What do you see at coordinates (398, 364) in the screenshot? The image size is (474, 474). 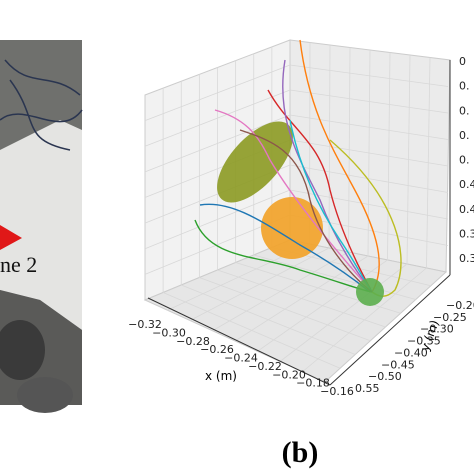 I see `y-tick-label: −0.45` at bounding box center [398, 364].